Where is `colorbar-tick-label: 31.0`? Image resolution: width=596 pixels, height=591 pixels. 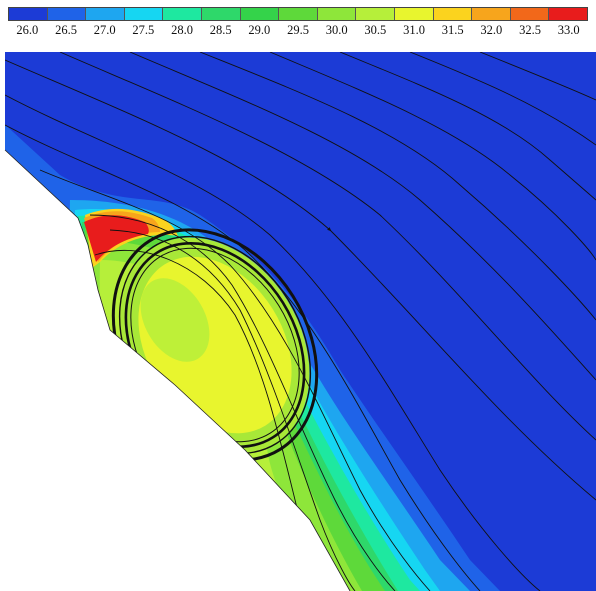 colorbar-tick-label: 31.0 is located at coordinates (414, 30).